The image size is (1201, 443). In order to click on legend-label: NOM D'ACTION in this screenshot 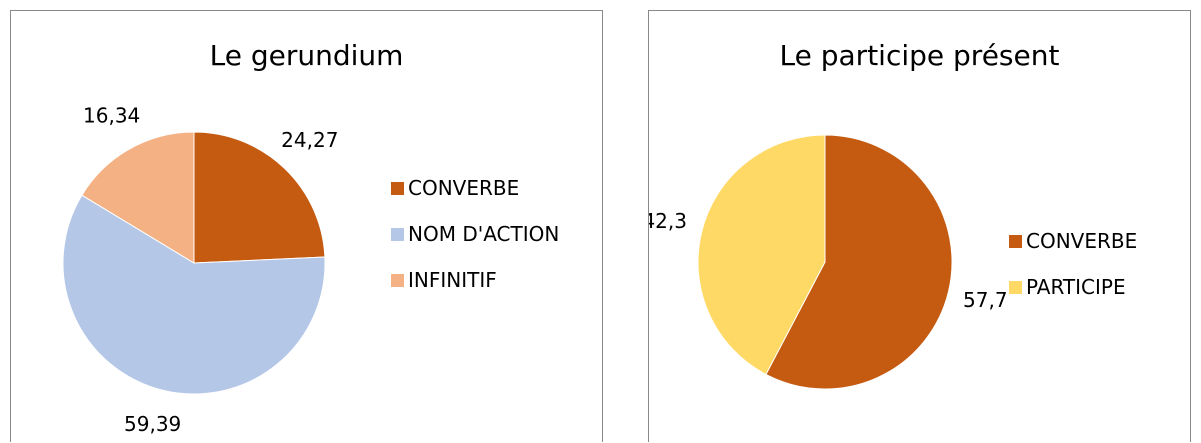, I will do `click(484, 234)`.